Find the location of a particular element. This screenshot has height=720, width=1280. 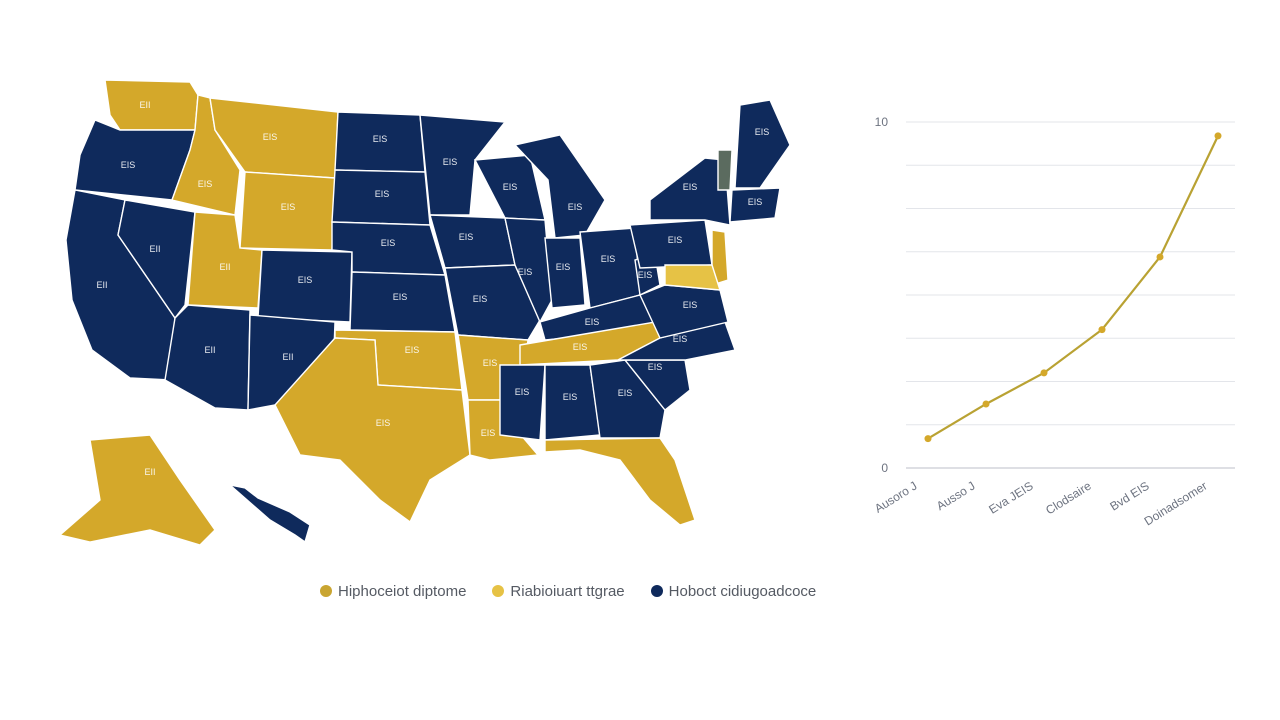

state-hi is located at coordinates (269, 513).